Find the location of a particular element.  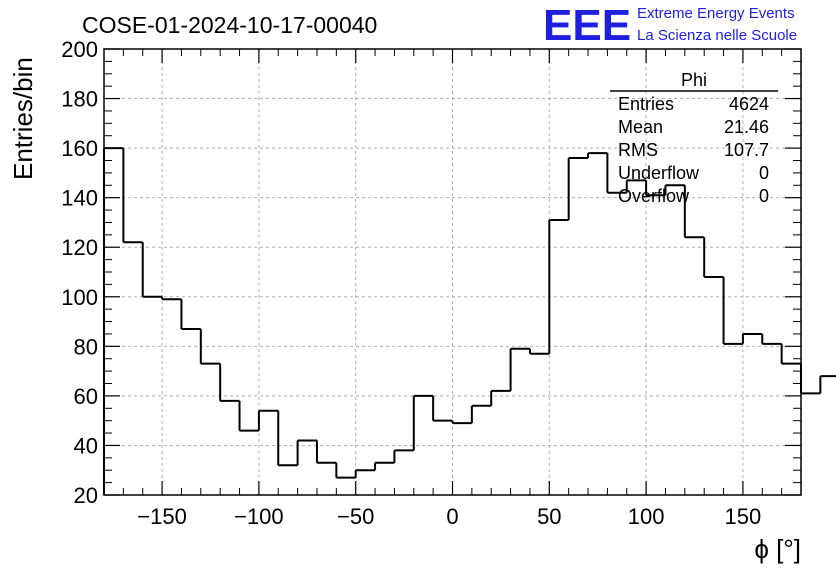

x-tick-labels: −150 −100 −50 0 50 100 150 is located at coordinates (449, 516).